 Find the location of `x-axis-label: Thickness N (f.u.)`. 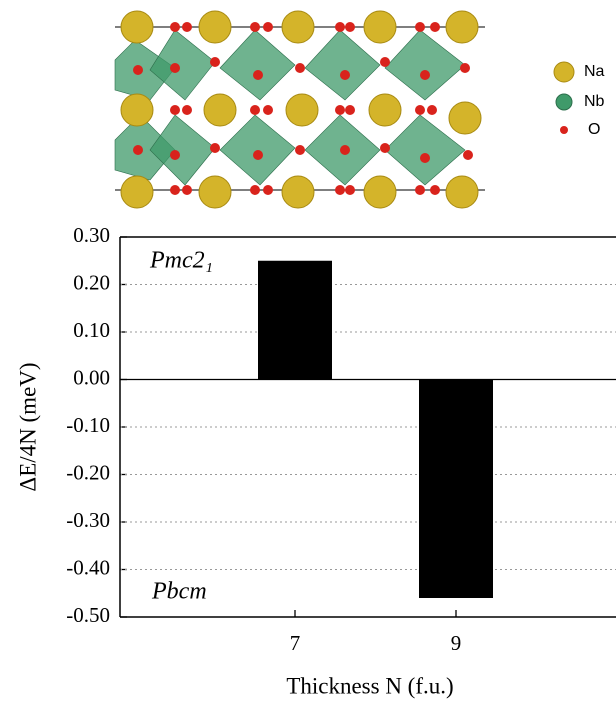

x-axis-label: Thickness N (f.u.) is located at coordinates (369, 685).